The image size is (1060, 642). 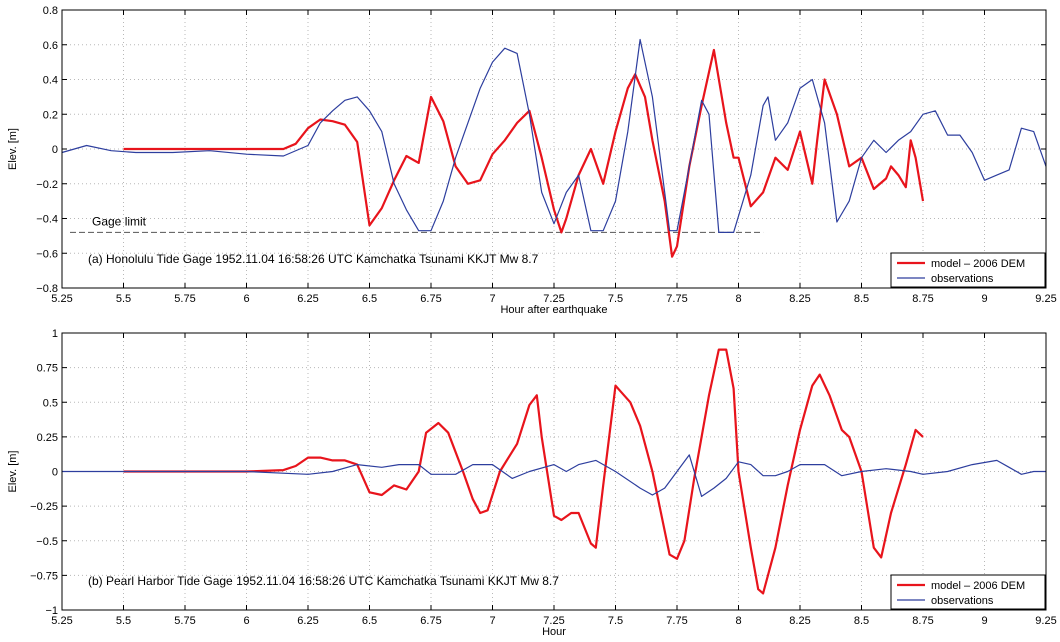 I want to click on y-tick-label: −0.5, so click(x=47, y=542).